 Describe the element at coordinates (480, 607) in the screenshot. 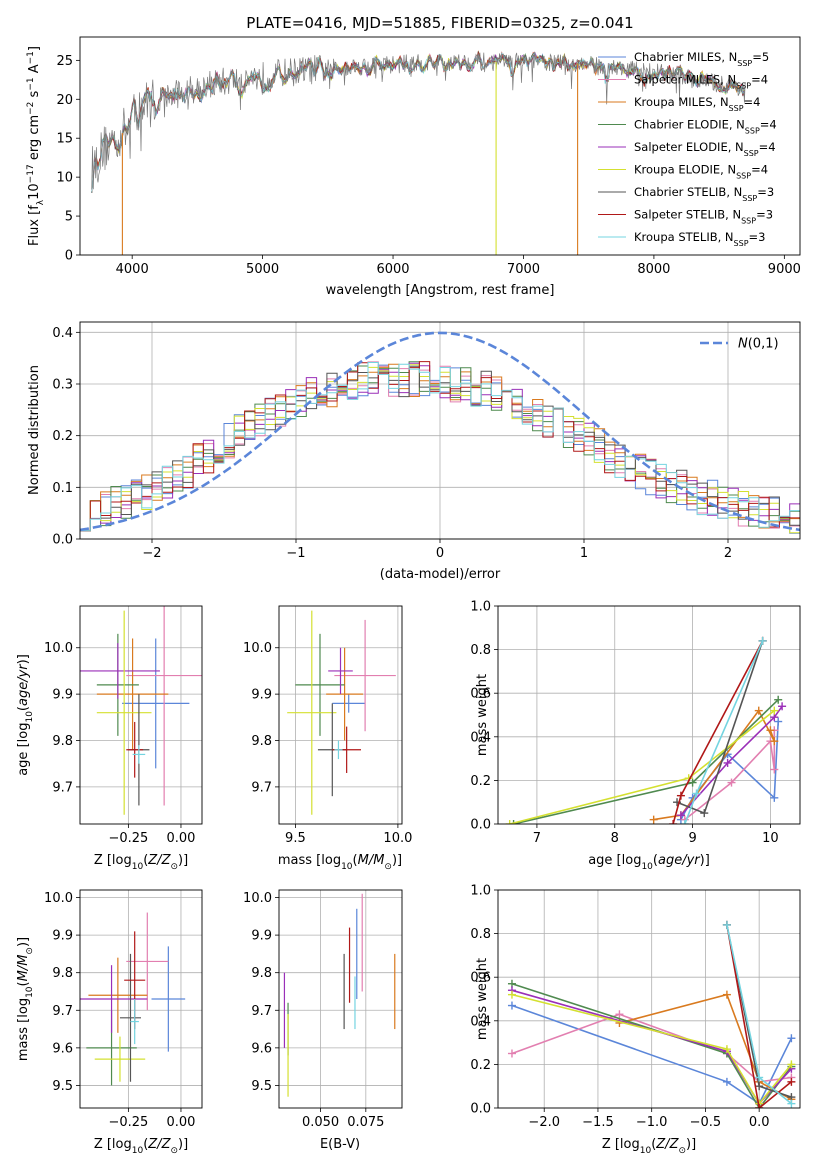

I see `y-tick-label: 1.0` at that location.